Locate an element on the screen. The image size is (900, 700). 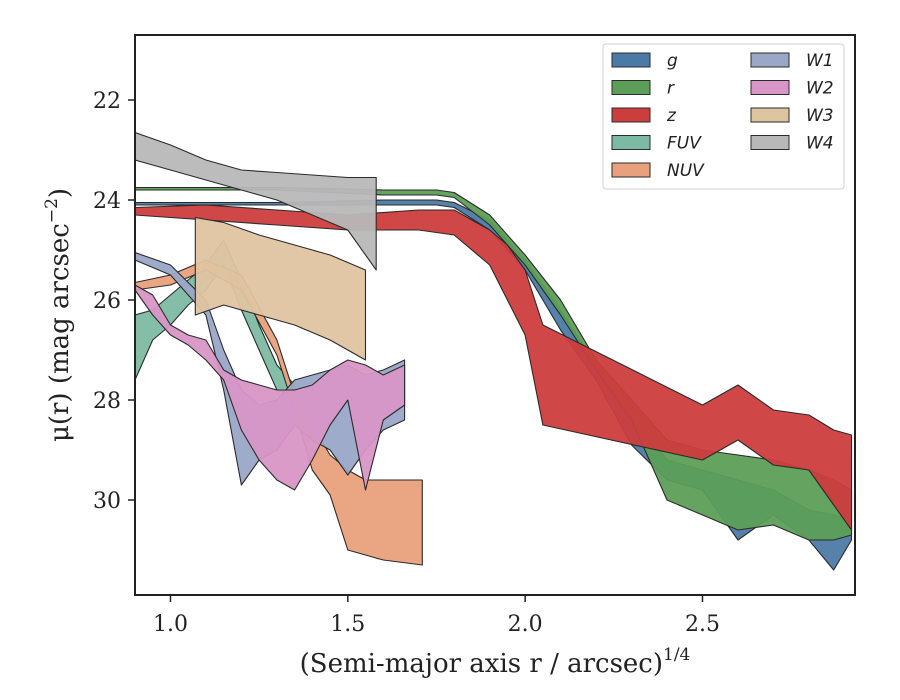
x-axis: 1.0 1.5 2.0 2.5 is located at coordinates (436, 616).